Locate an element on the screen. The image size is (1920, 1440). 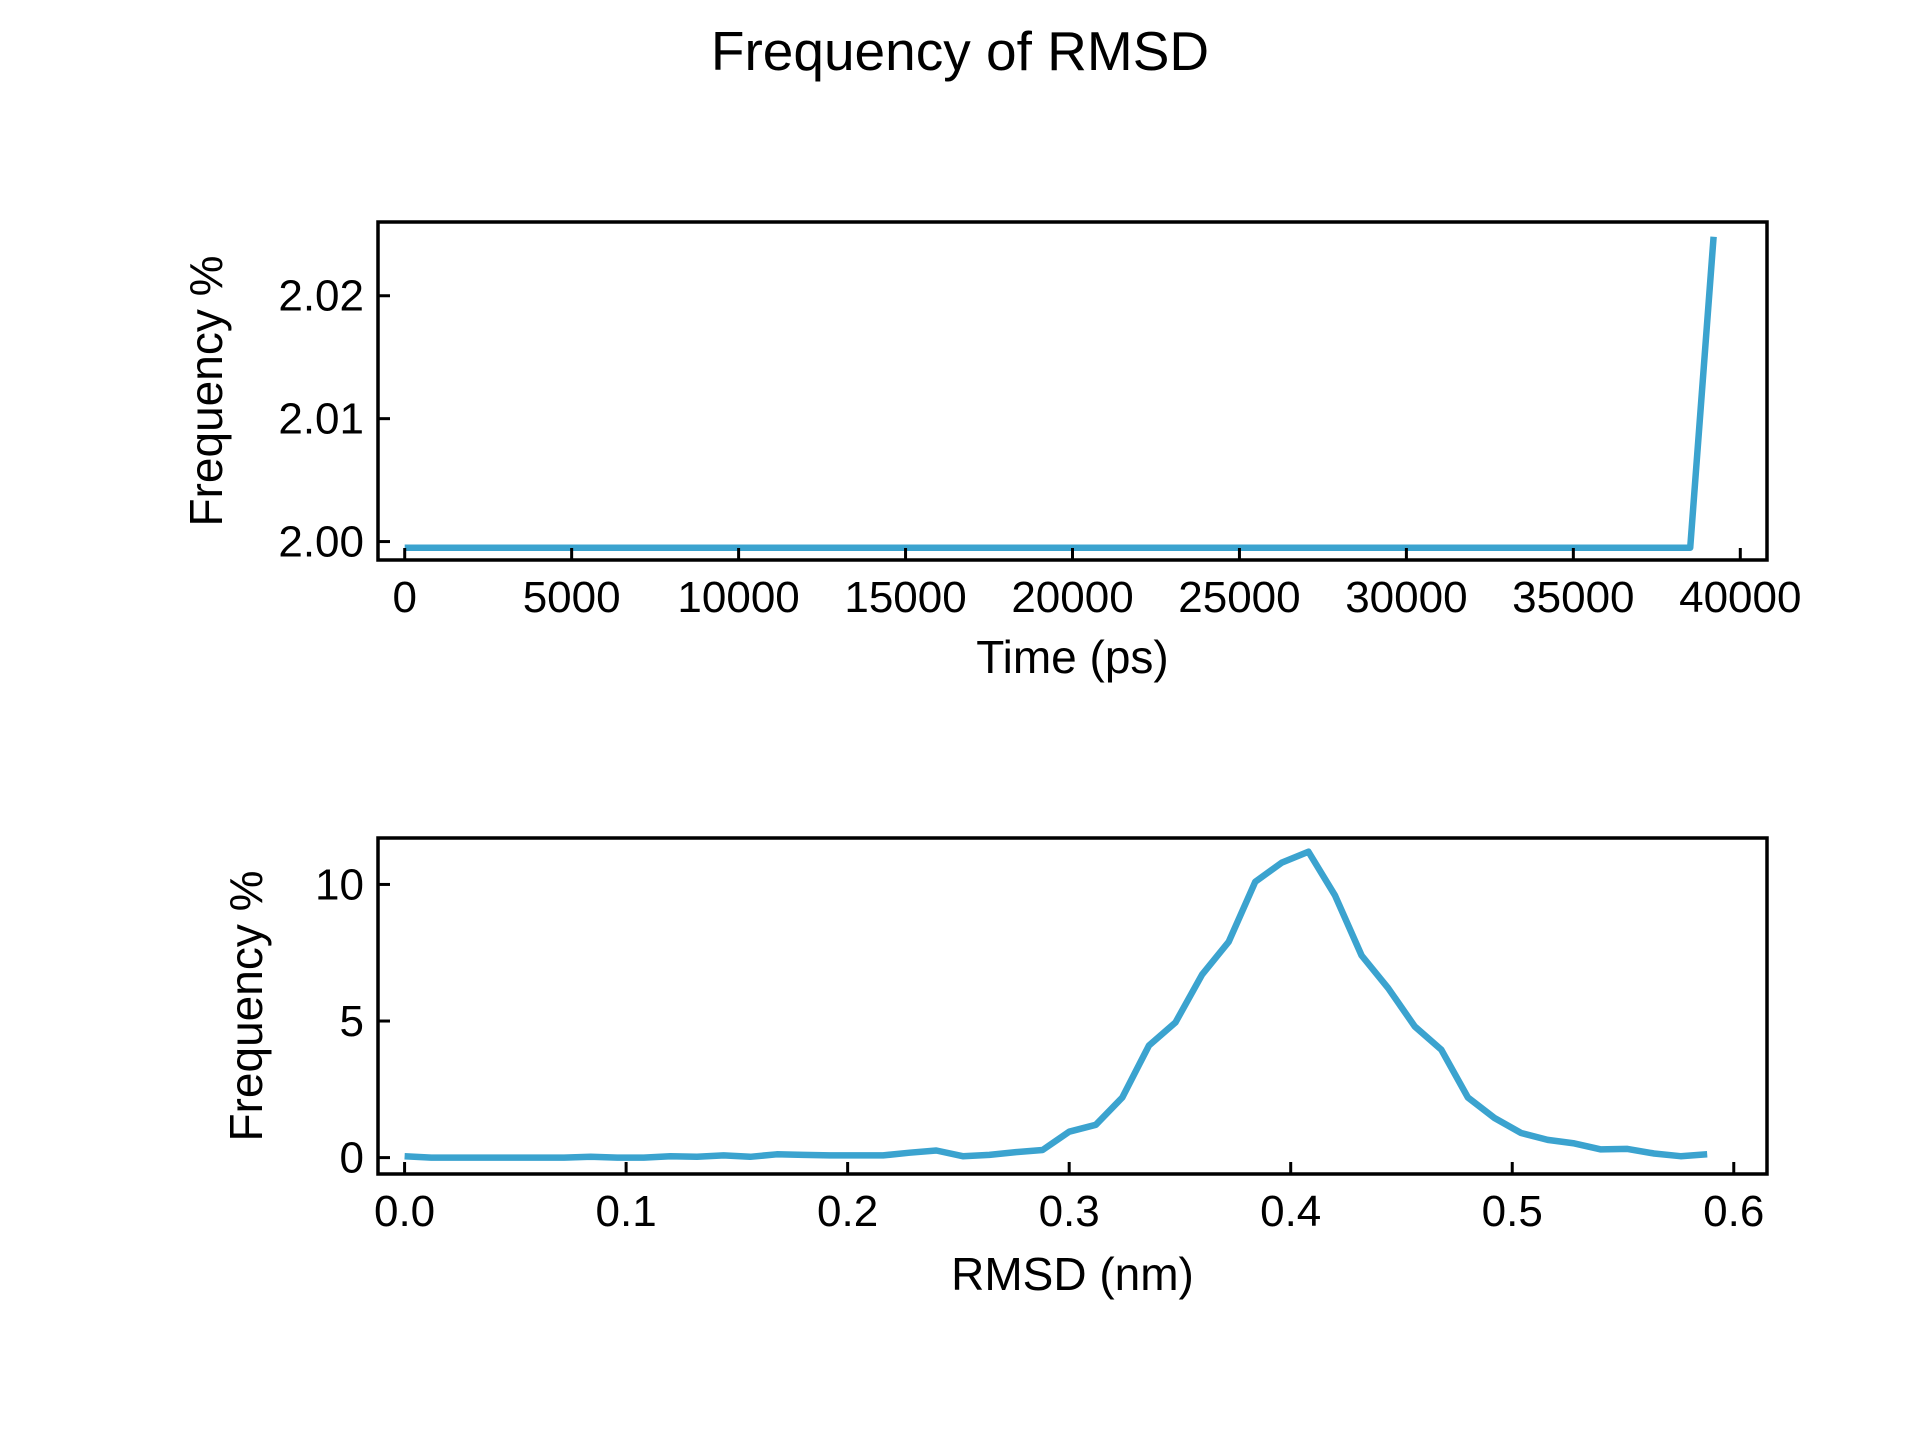
x-tick-label: 20000 is located at coordinates (1072, 597).